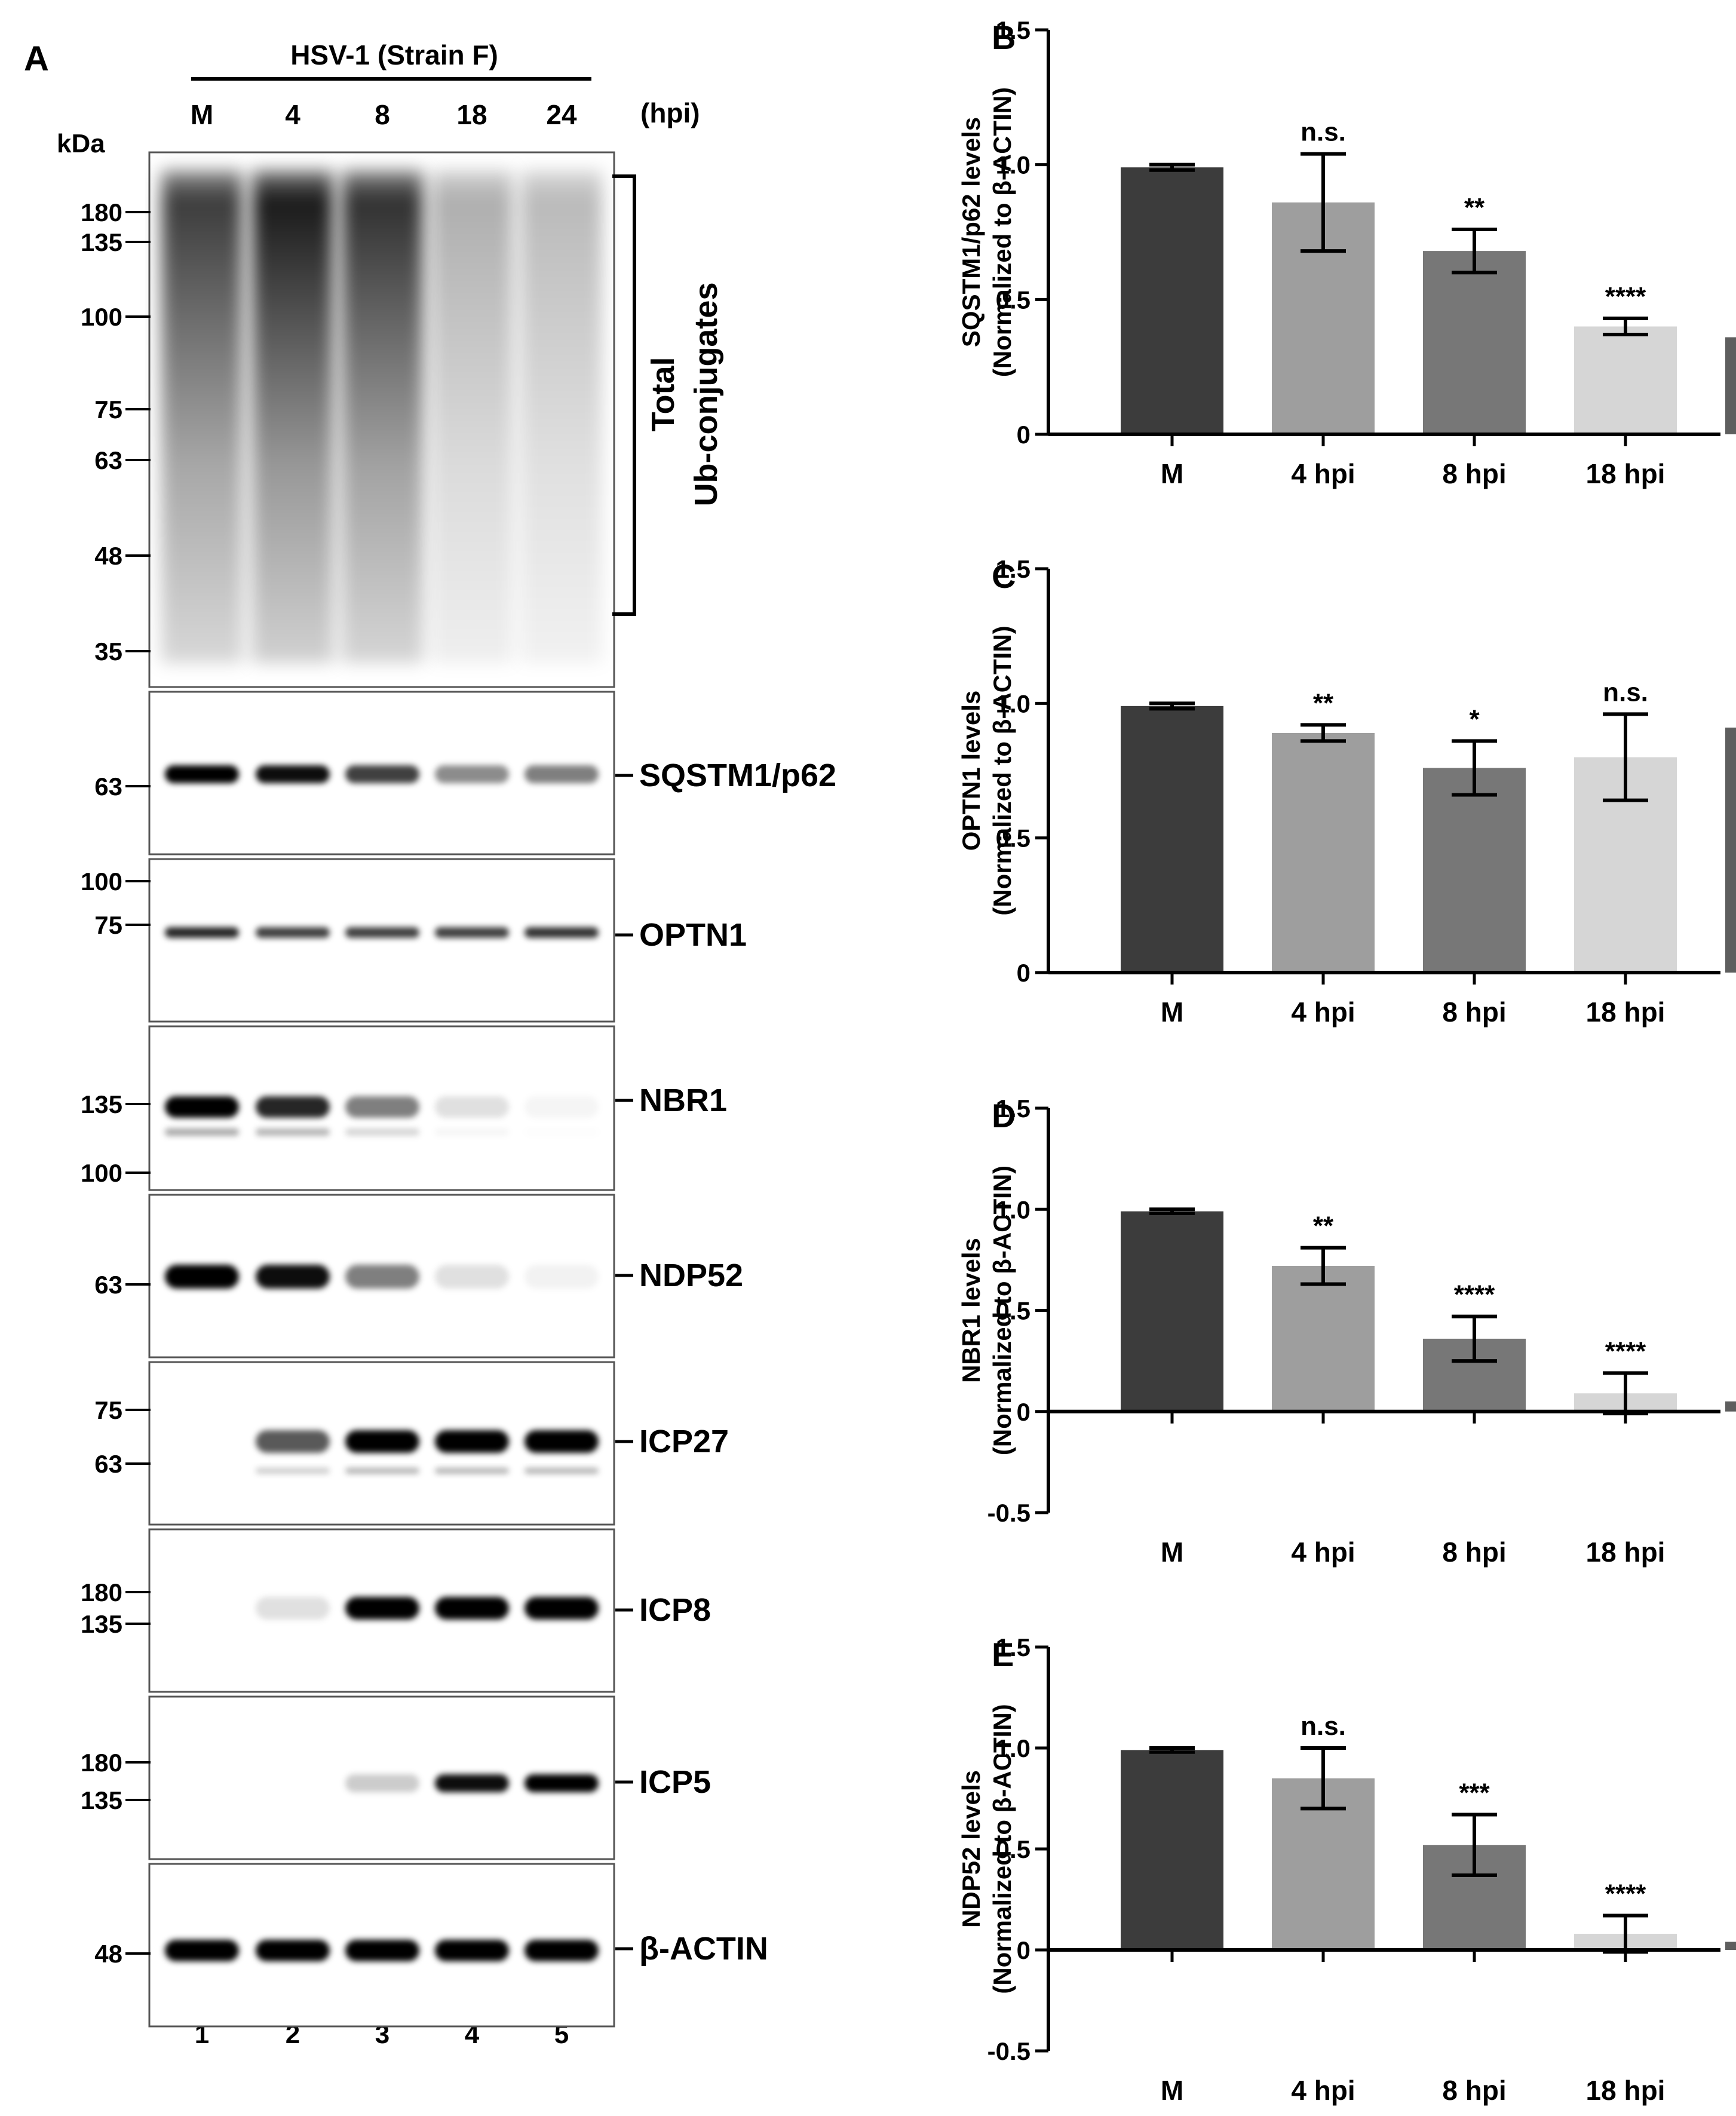 The height and width of the screenshot is (2116, 1736). What do you see at coordinates (431, 1945) in the screenshot?
I see `blot-panel: β-ACTIN 48` at bounding box center [431, 1945].